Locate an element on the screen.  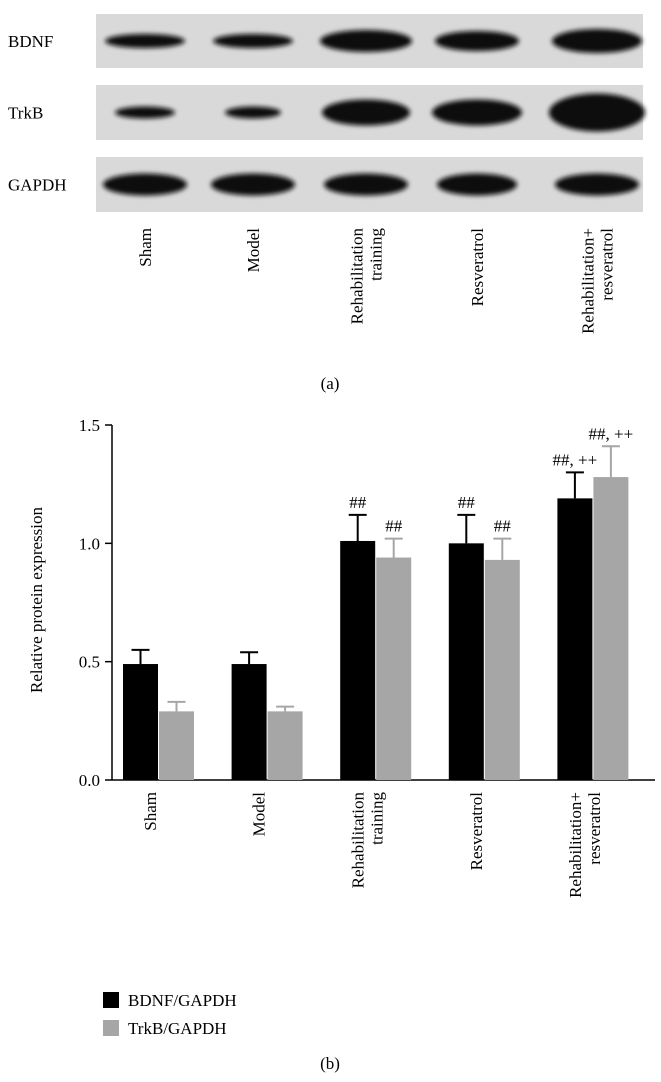
blot-row-label: BDNF is located at coordinates (30, 41).